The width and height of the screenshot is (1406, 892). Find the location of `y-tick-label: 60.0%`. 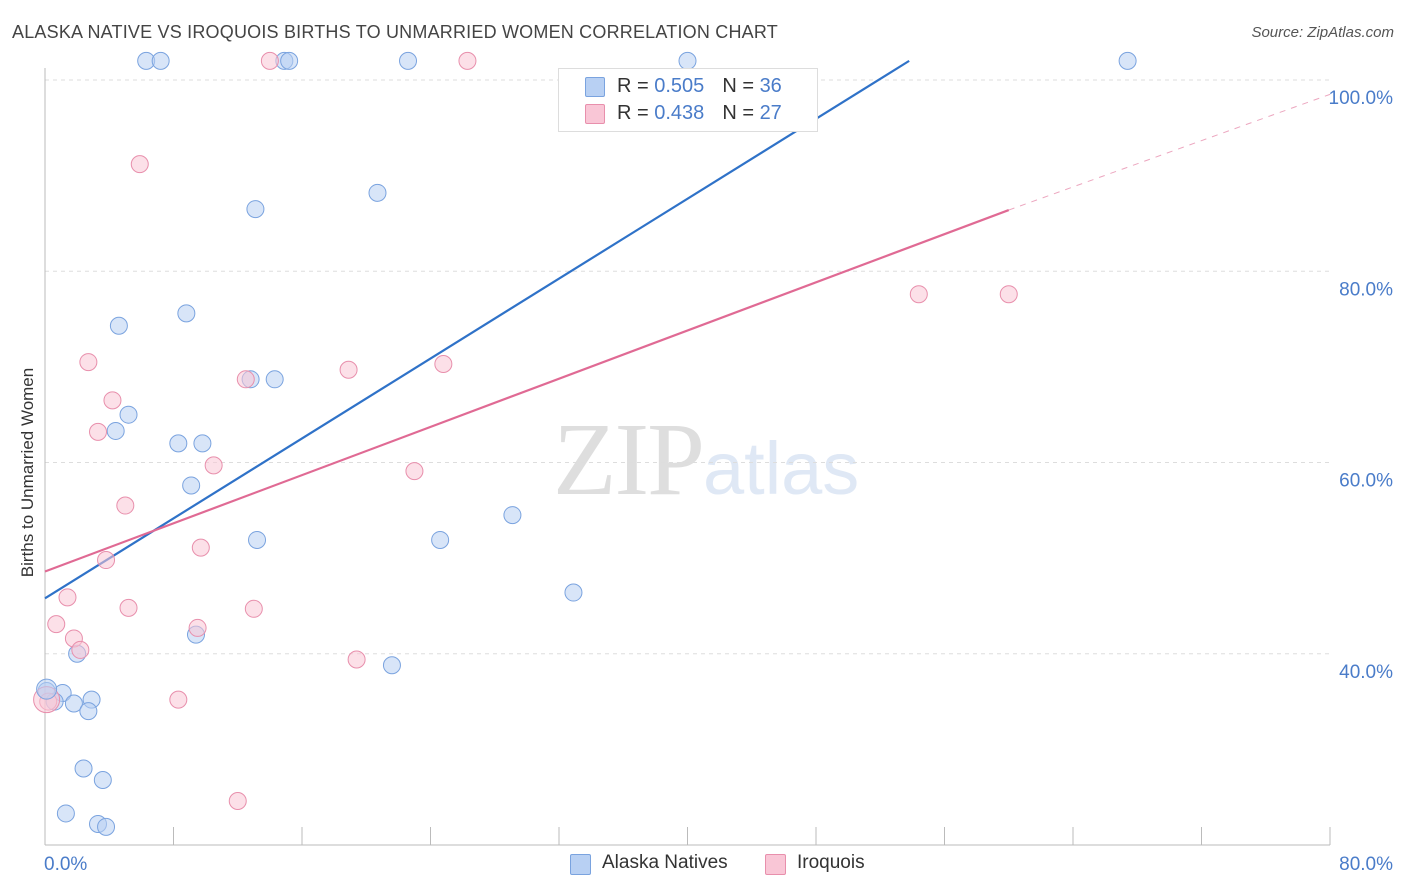

y-tick-label: 60.0% is located at coordinates (1366, 481).